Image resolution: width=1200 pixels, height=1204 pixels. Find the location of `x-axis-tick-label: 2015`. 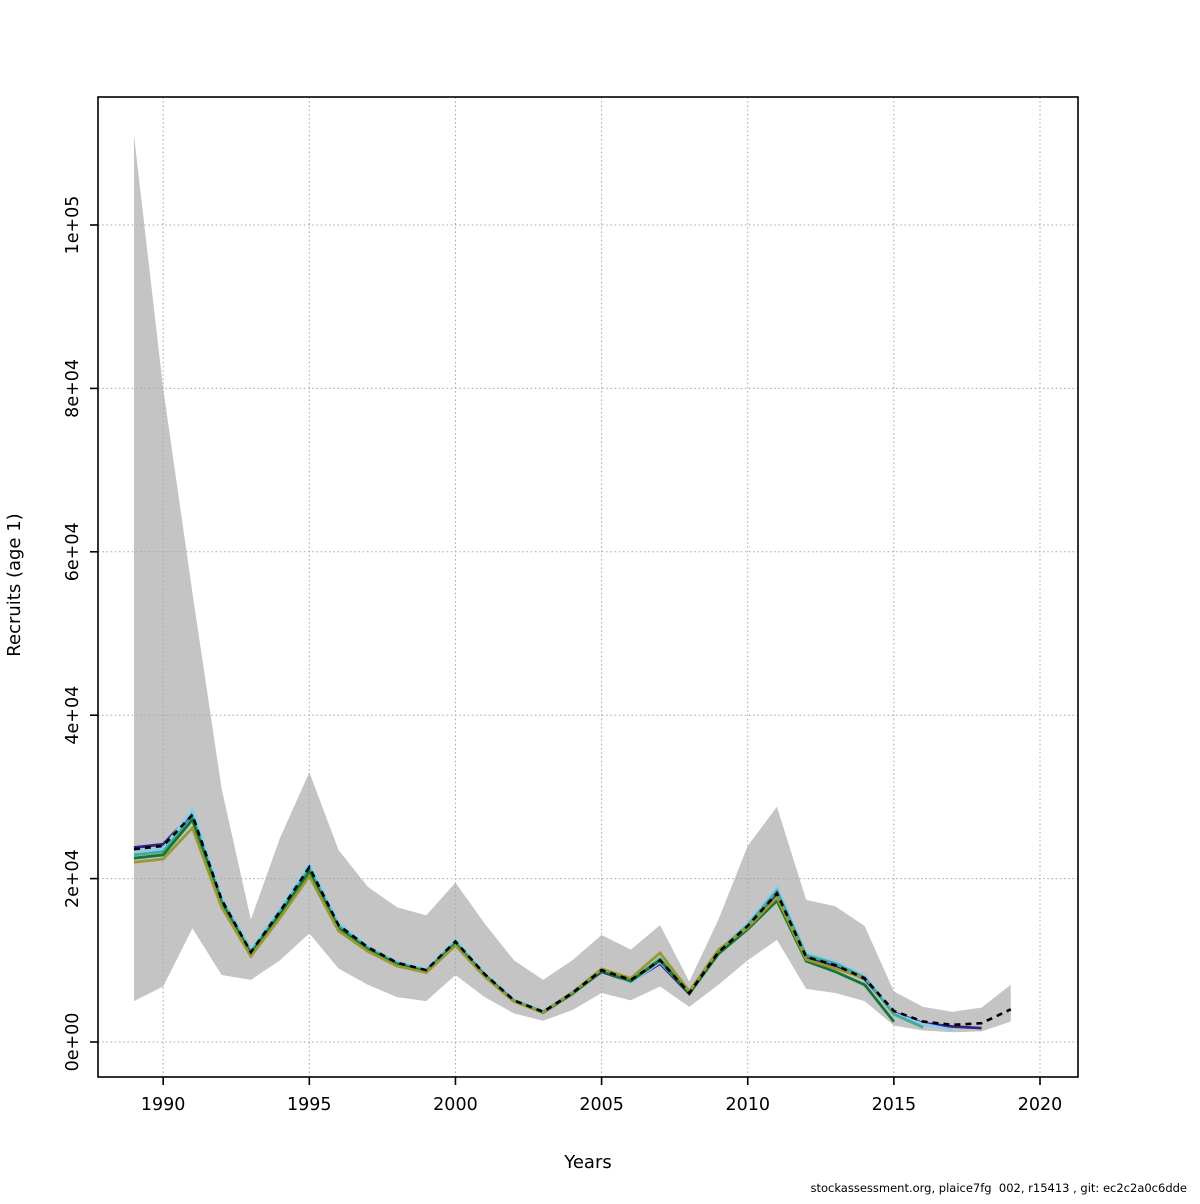

x-axis-tick-label: 2015 is located at coordinates (894, 1105).